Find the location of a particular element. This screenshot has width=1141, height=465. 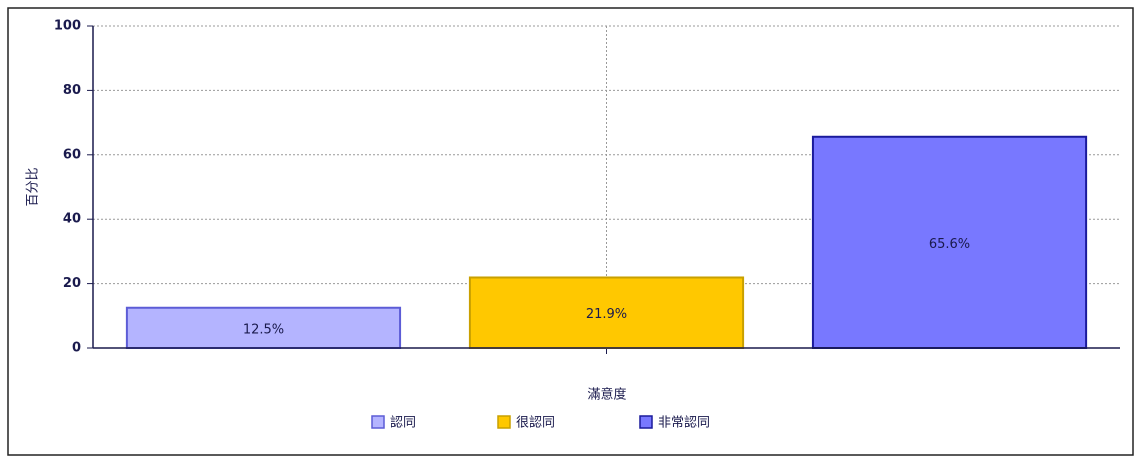

x-axis-title: 滿意度 is located at coordinates (606, 395).